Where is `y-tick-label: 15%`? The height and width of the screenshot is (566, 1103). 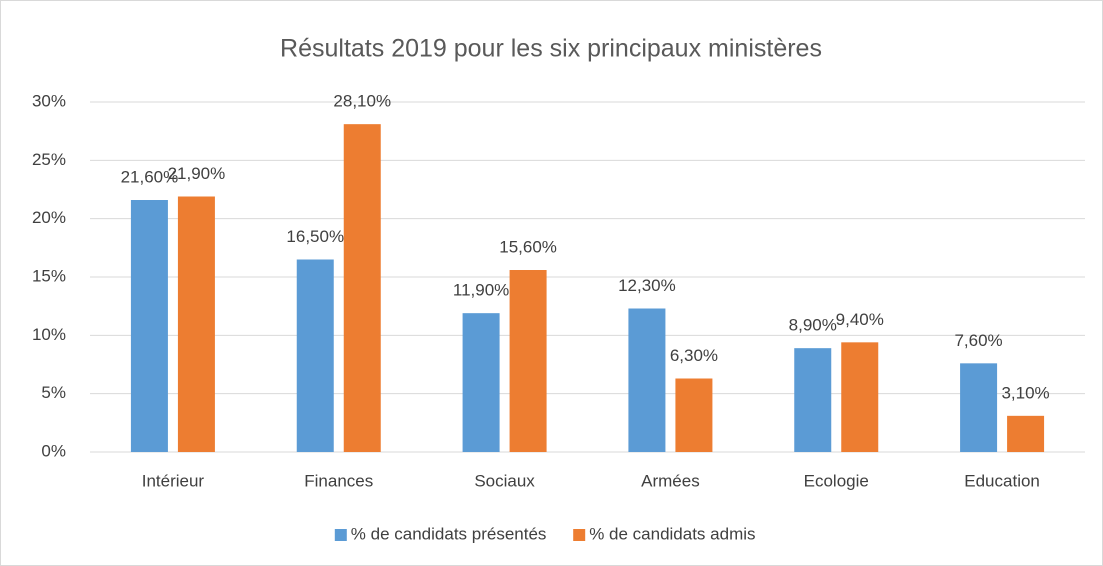
y-tick-label: 15% is located at coordinates (49, 275).